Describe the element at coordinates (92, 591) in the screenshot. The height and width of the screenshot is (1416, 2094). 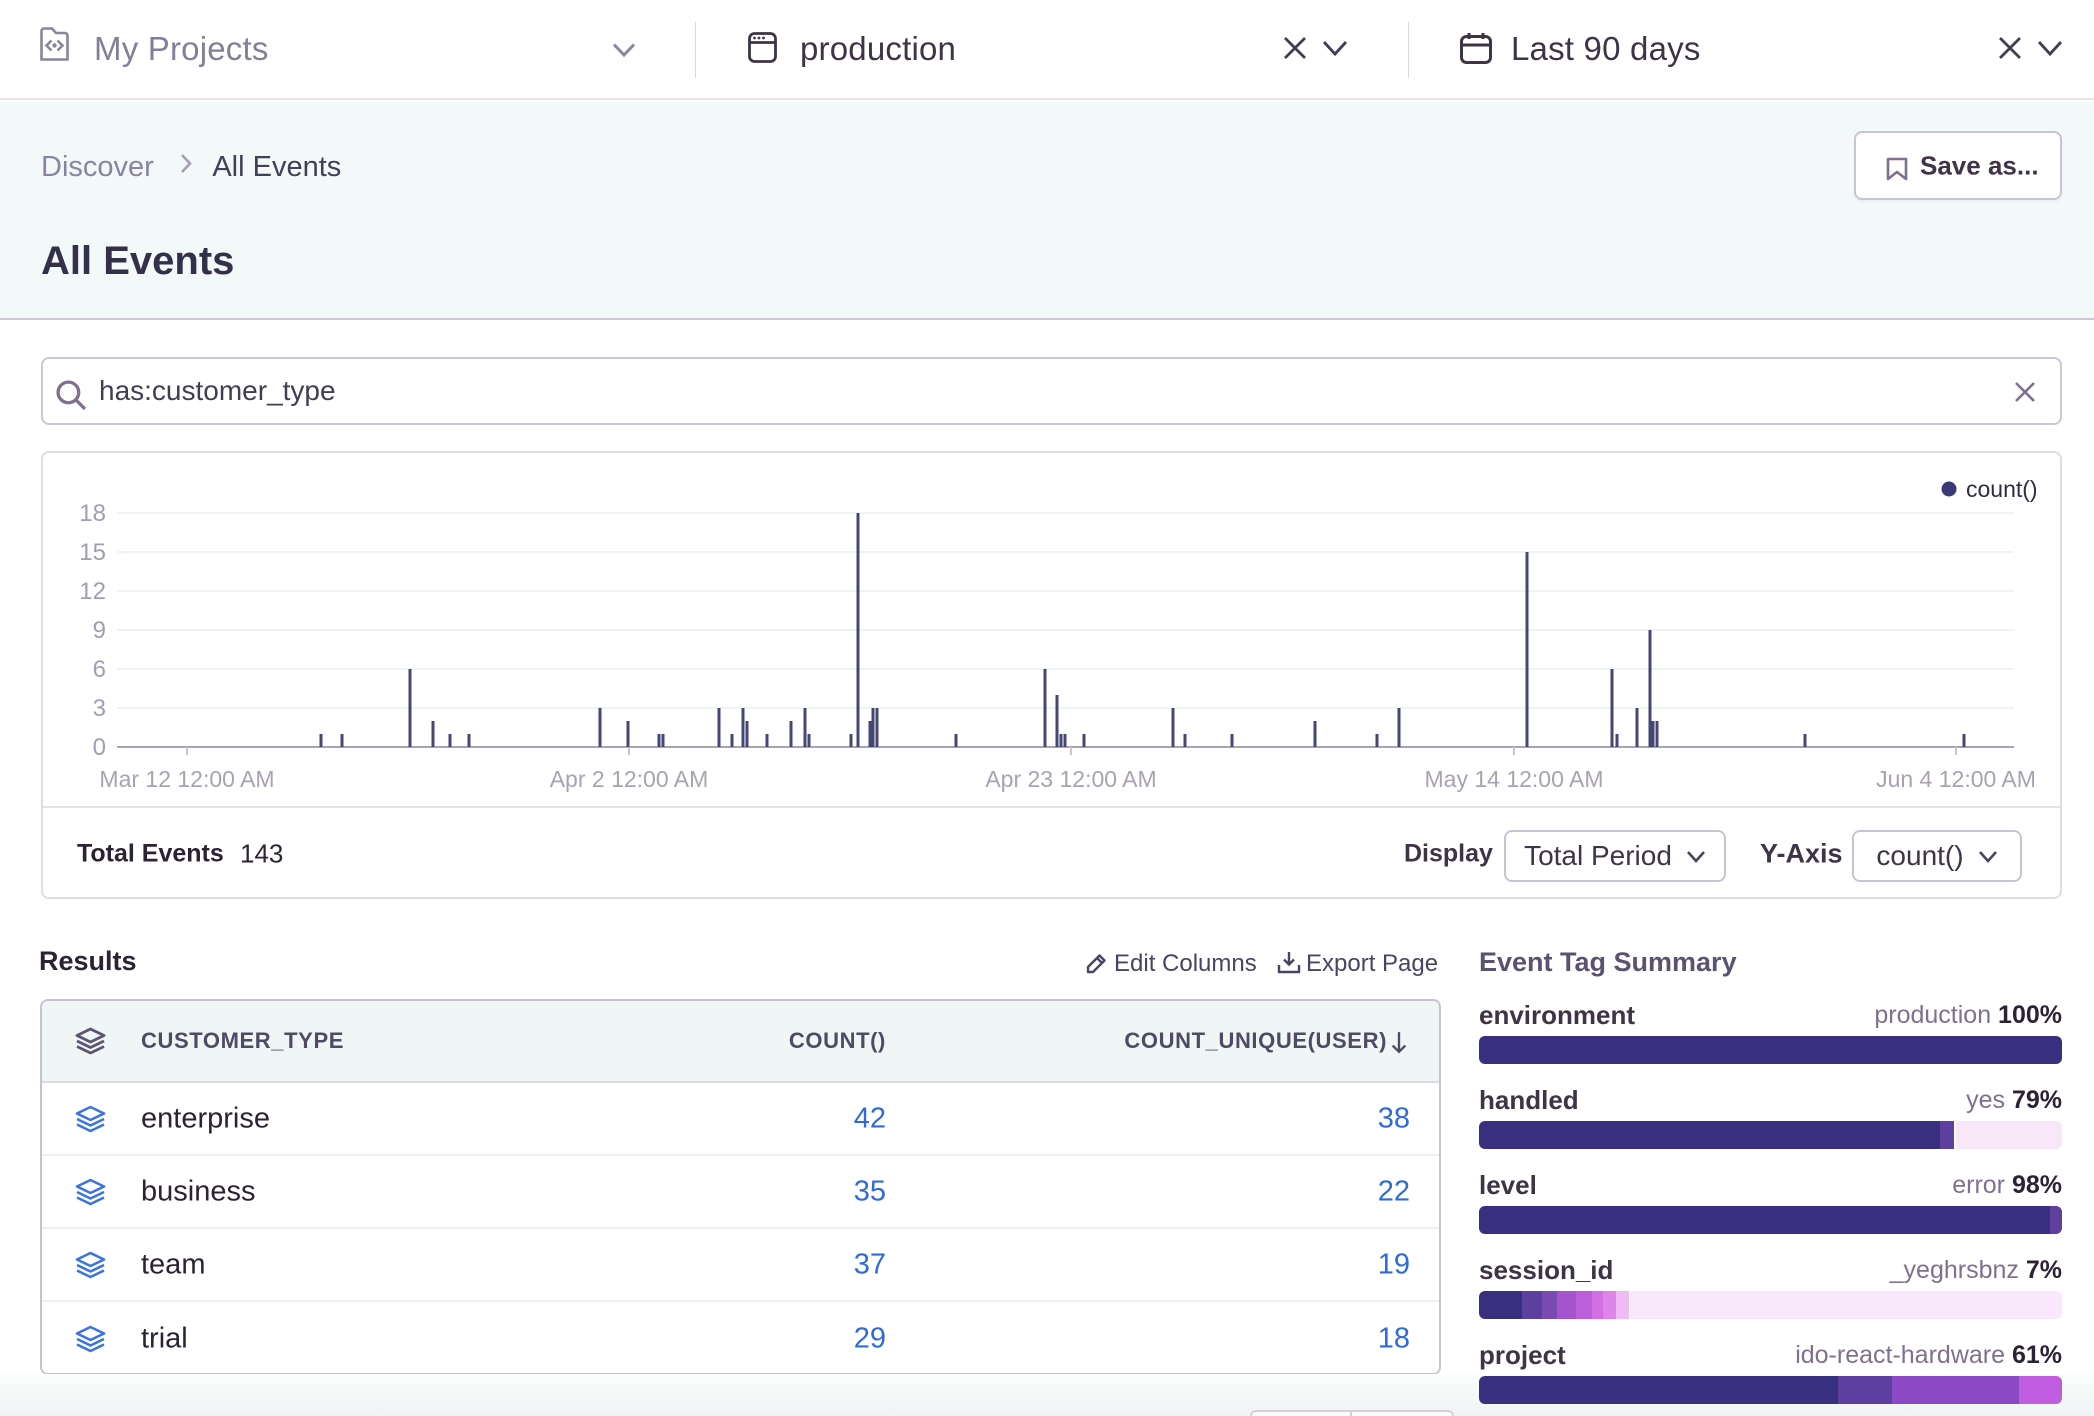
I see `svg-text: 12` at that location.